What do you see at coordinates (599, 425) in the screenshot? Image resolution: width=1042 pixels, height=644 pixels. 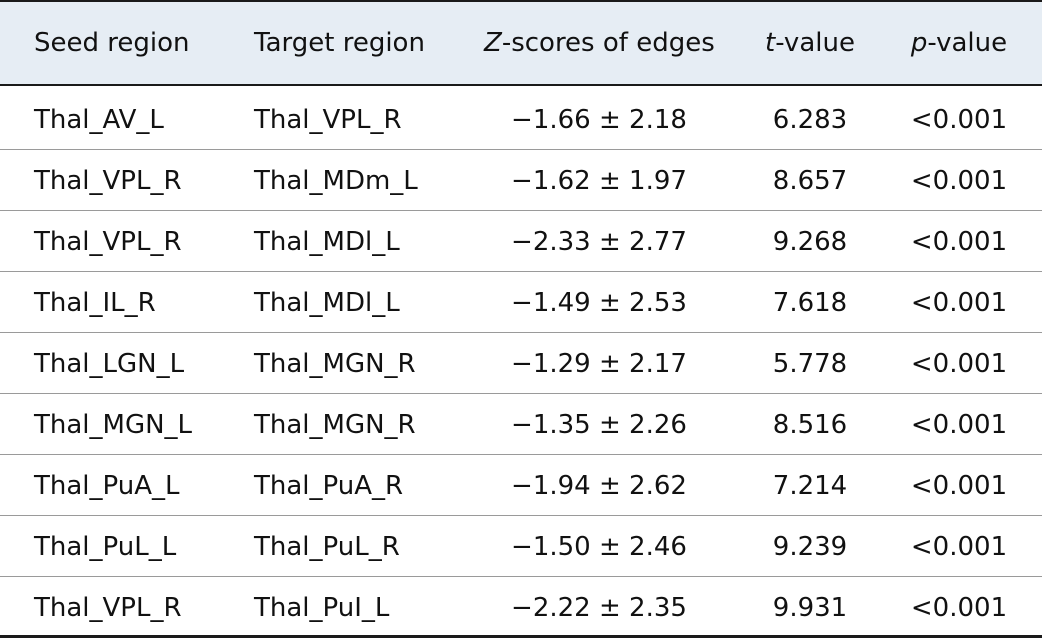 I see `z-score-cell: −1.35 ± 2.26` at bounding box center [599, 425].